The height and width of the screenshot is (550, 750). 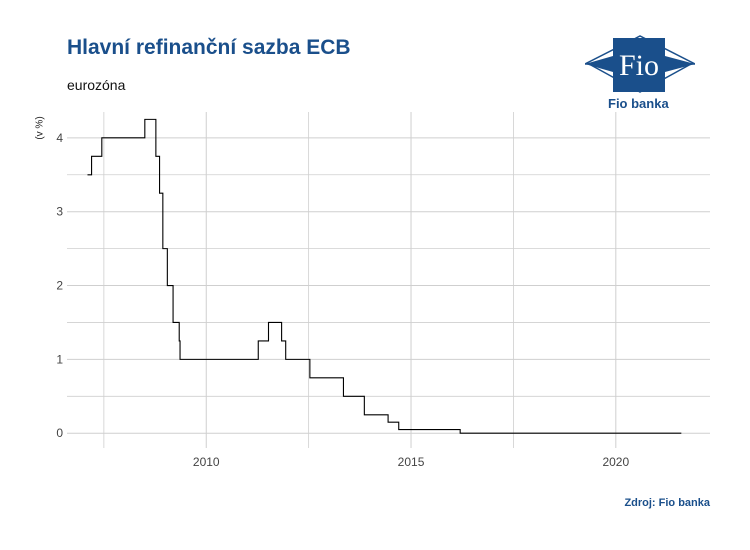 I want to click on y-tick-label: 4, so click(x=59, y=138).